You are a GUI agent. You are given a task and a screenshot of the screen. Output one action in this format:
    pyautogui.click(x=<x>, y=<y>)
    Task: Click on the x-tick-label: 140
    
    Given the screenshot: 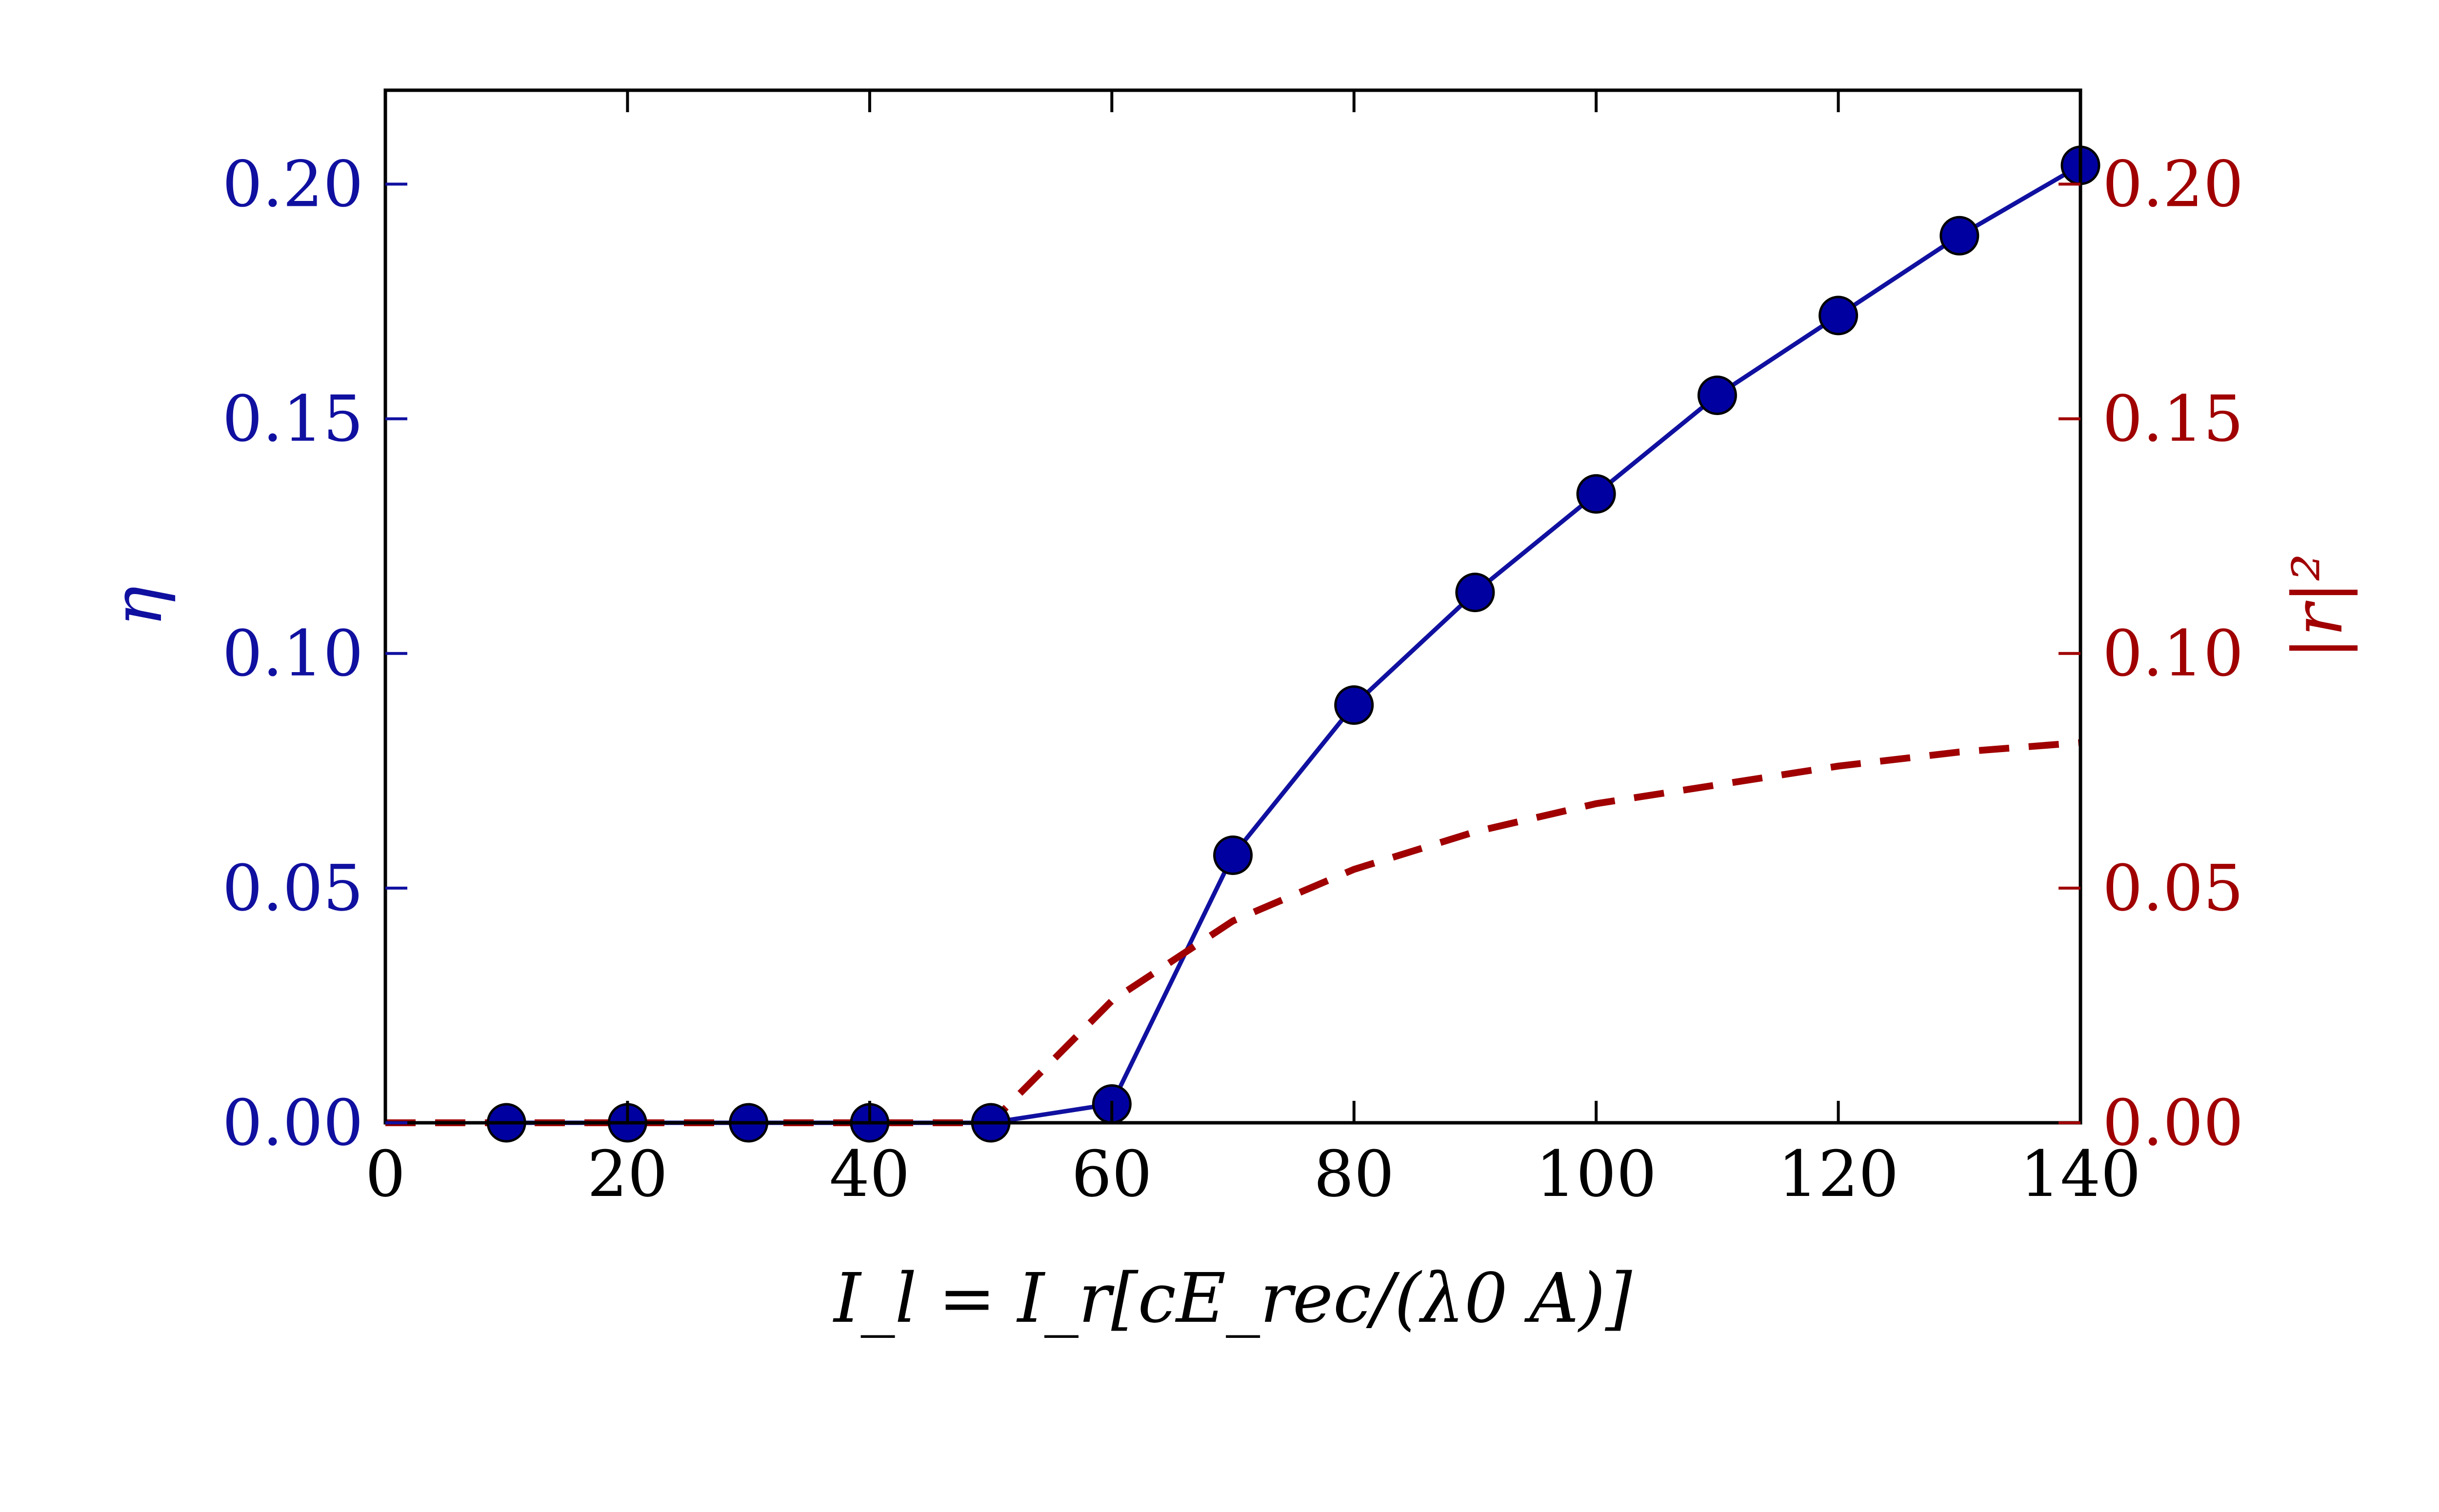 What is the action you would take?
    pyautogui.click(x=2081, y=1174)
    